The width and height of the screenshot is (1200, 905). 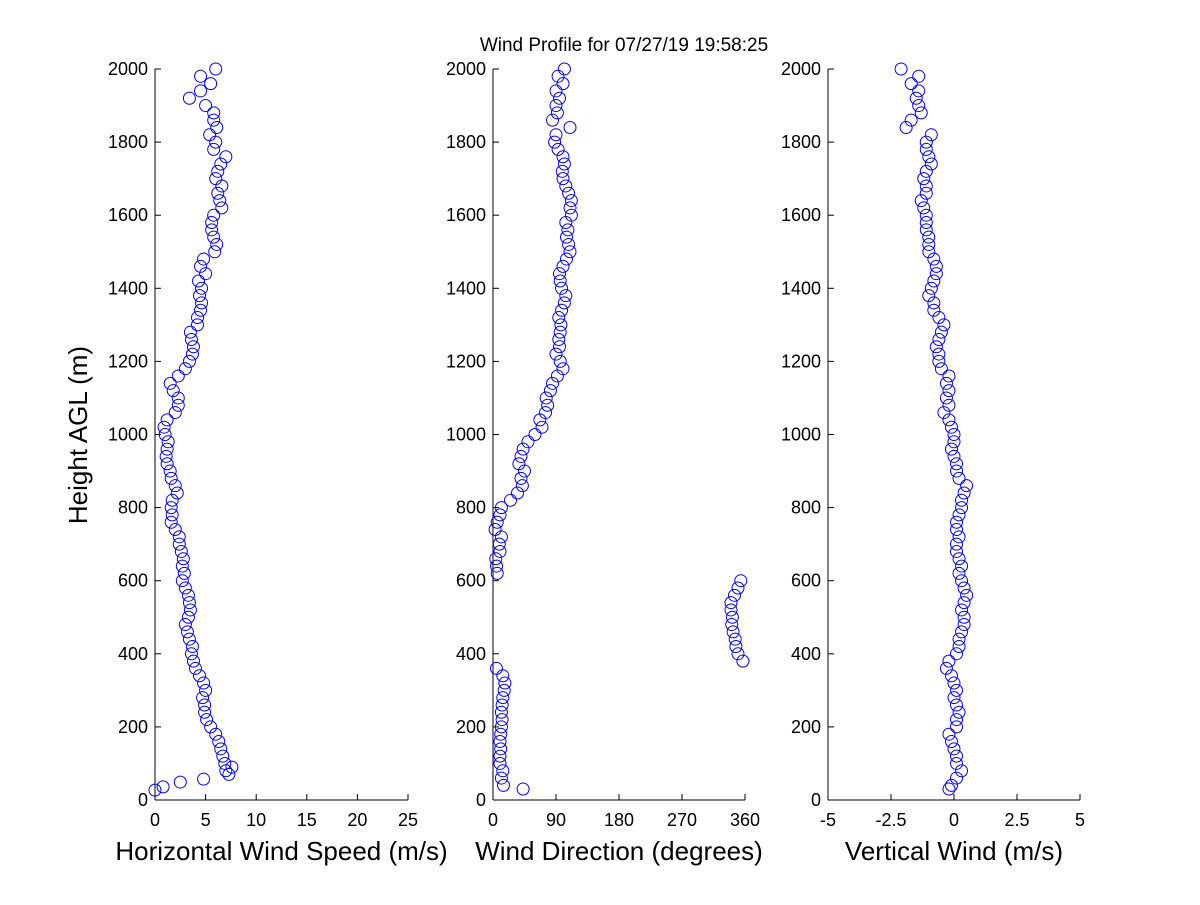 I want to click on y-tick-label: 200, so click(x=471, y=727).